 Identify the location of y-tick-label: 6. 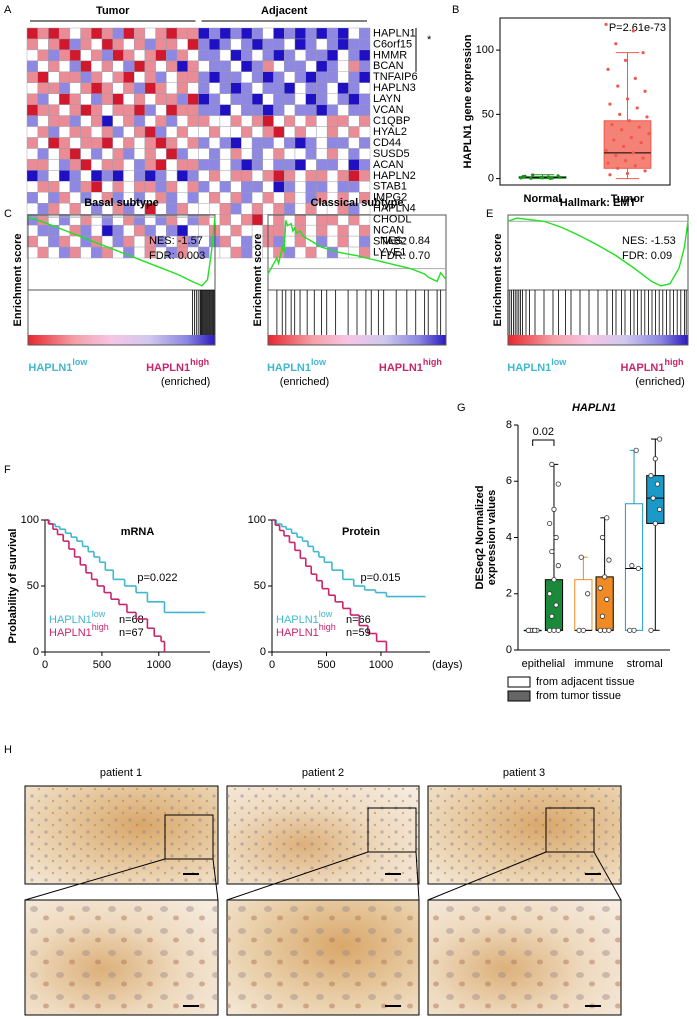
(509, 481).